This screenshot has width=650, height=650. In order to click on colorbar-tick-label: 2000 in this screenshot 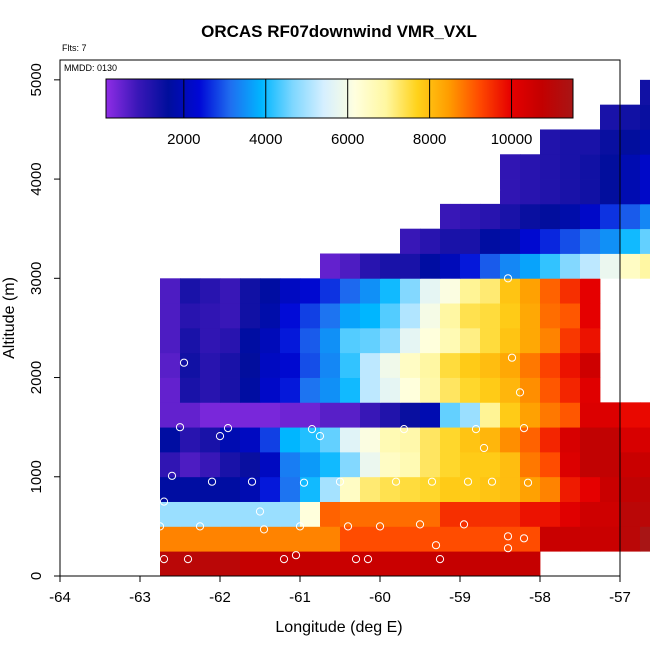, I will do `click(183, 139)`.